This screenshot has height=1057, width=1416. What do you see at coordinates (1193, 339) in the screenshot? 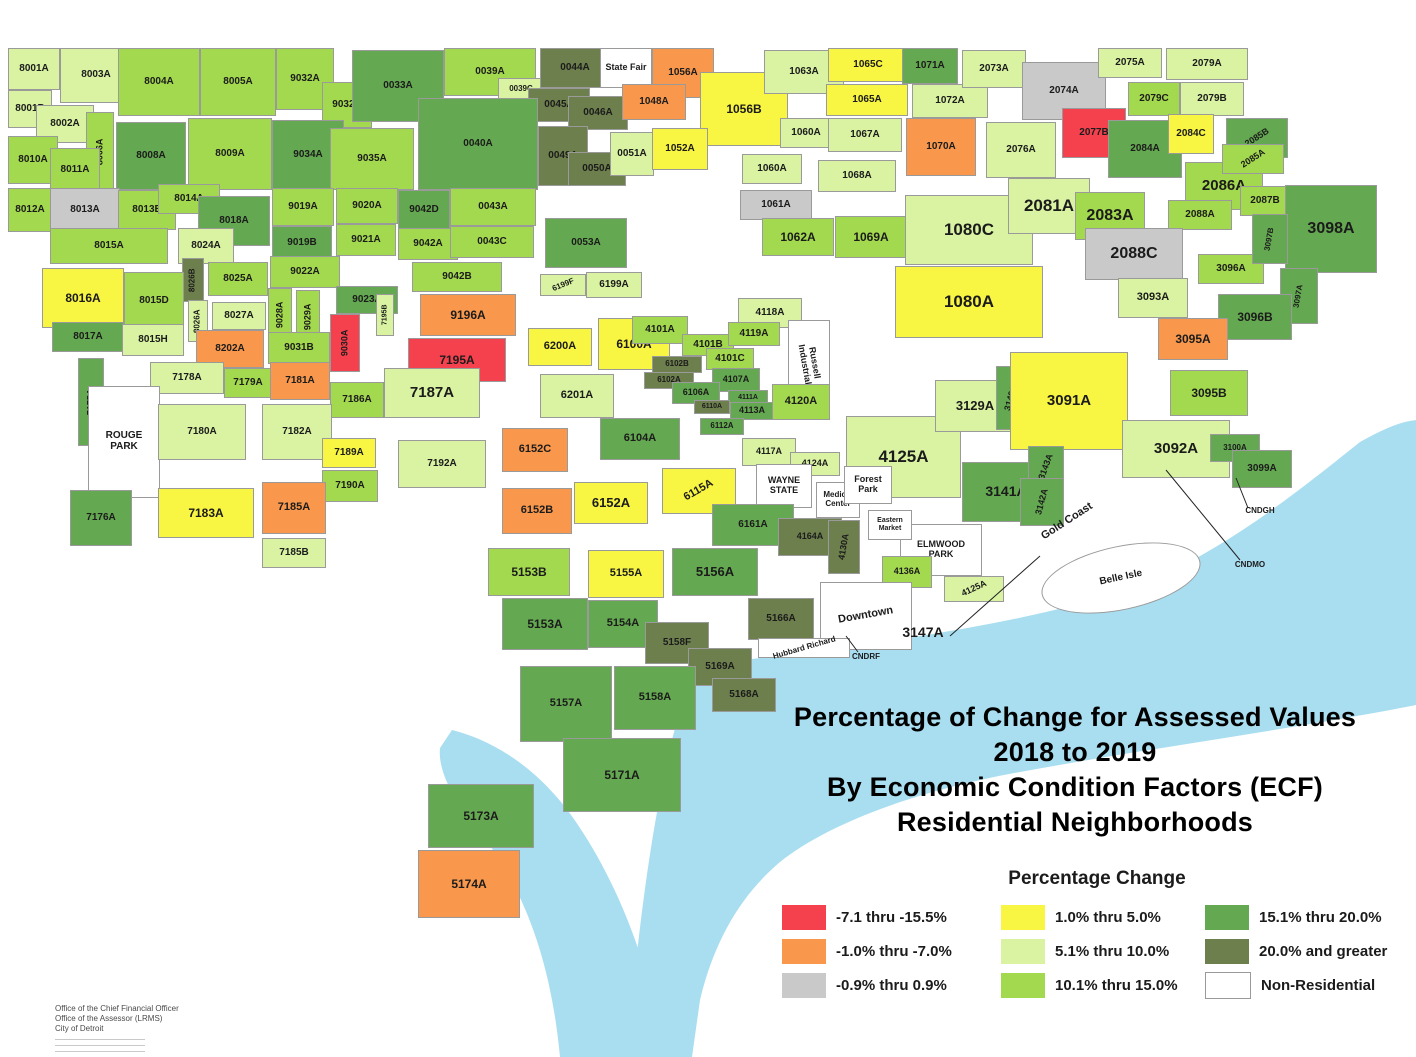
I see `map-region-3095a: 3095A` at bounding box center [1193, 339].